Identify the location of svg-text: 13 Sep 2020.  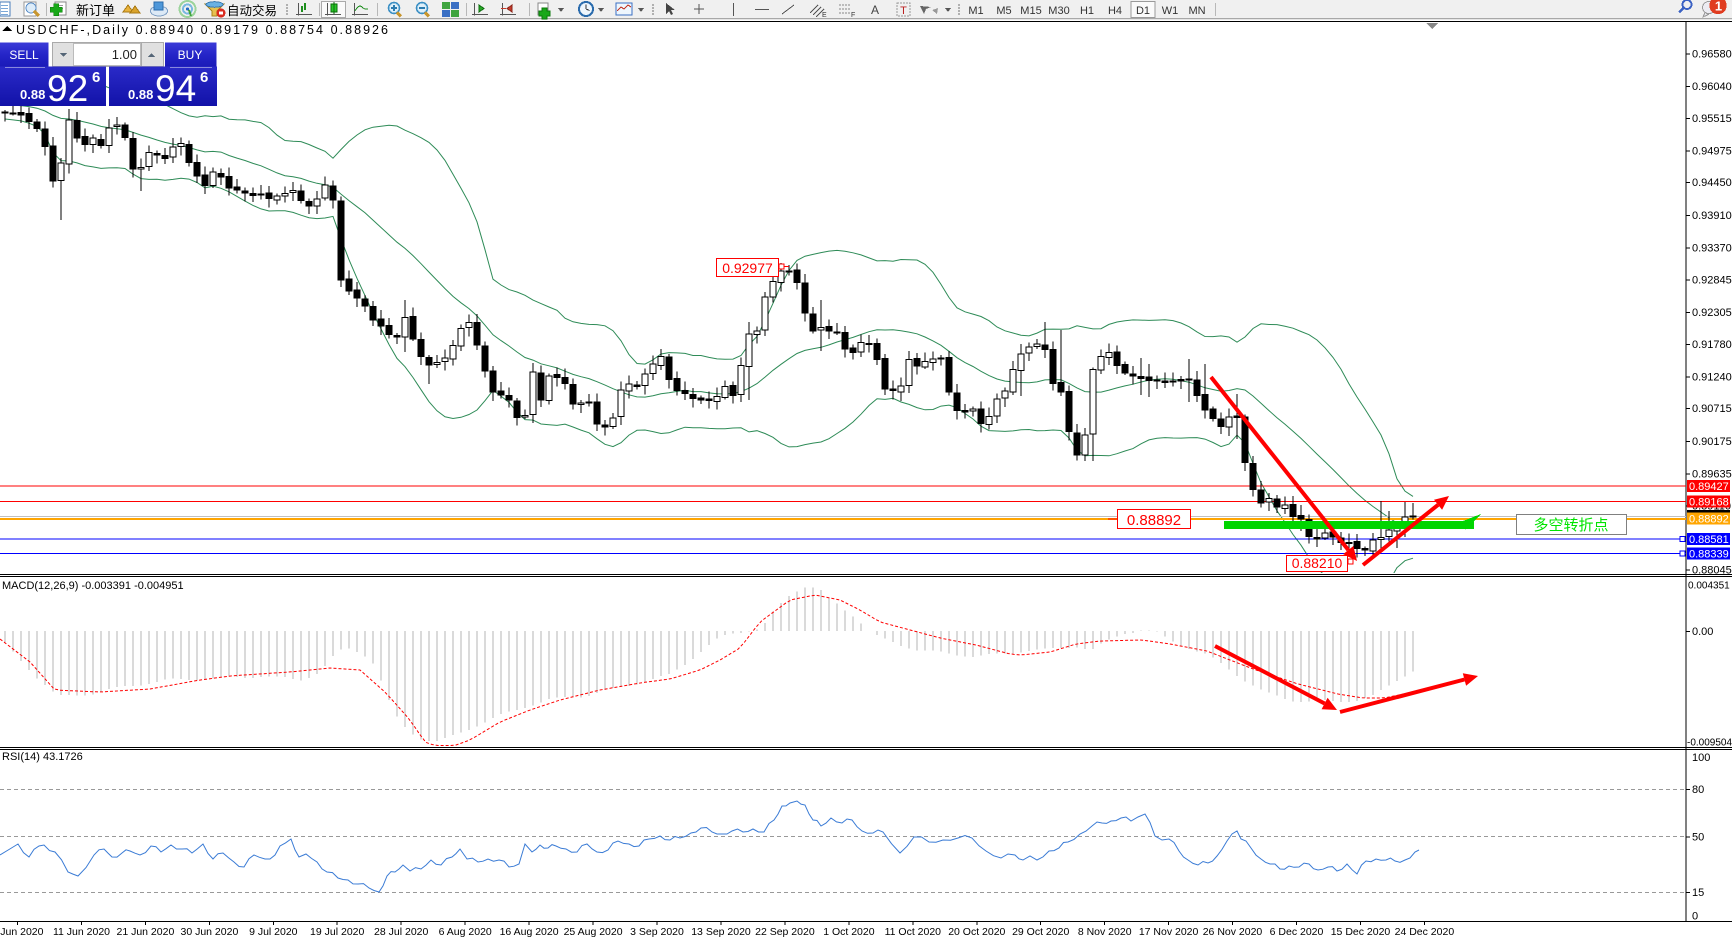
(721, 932).